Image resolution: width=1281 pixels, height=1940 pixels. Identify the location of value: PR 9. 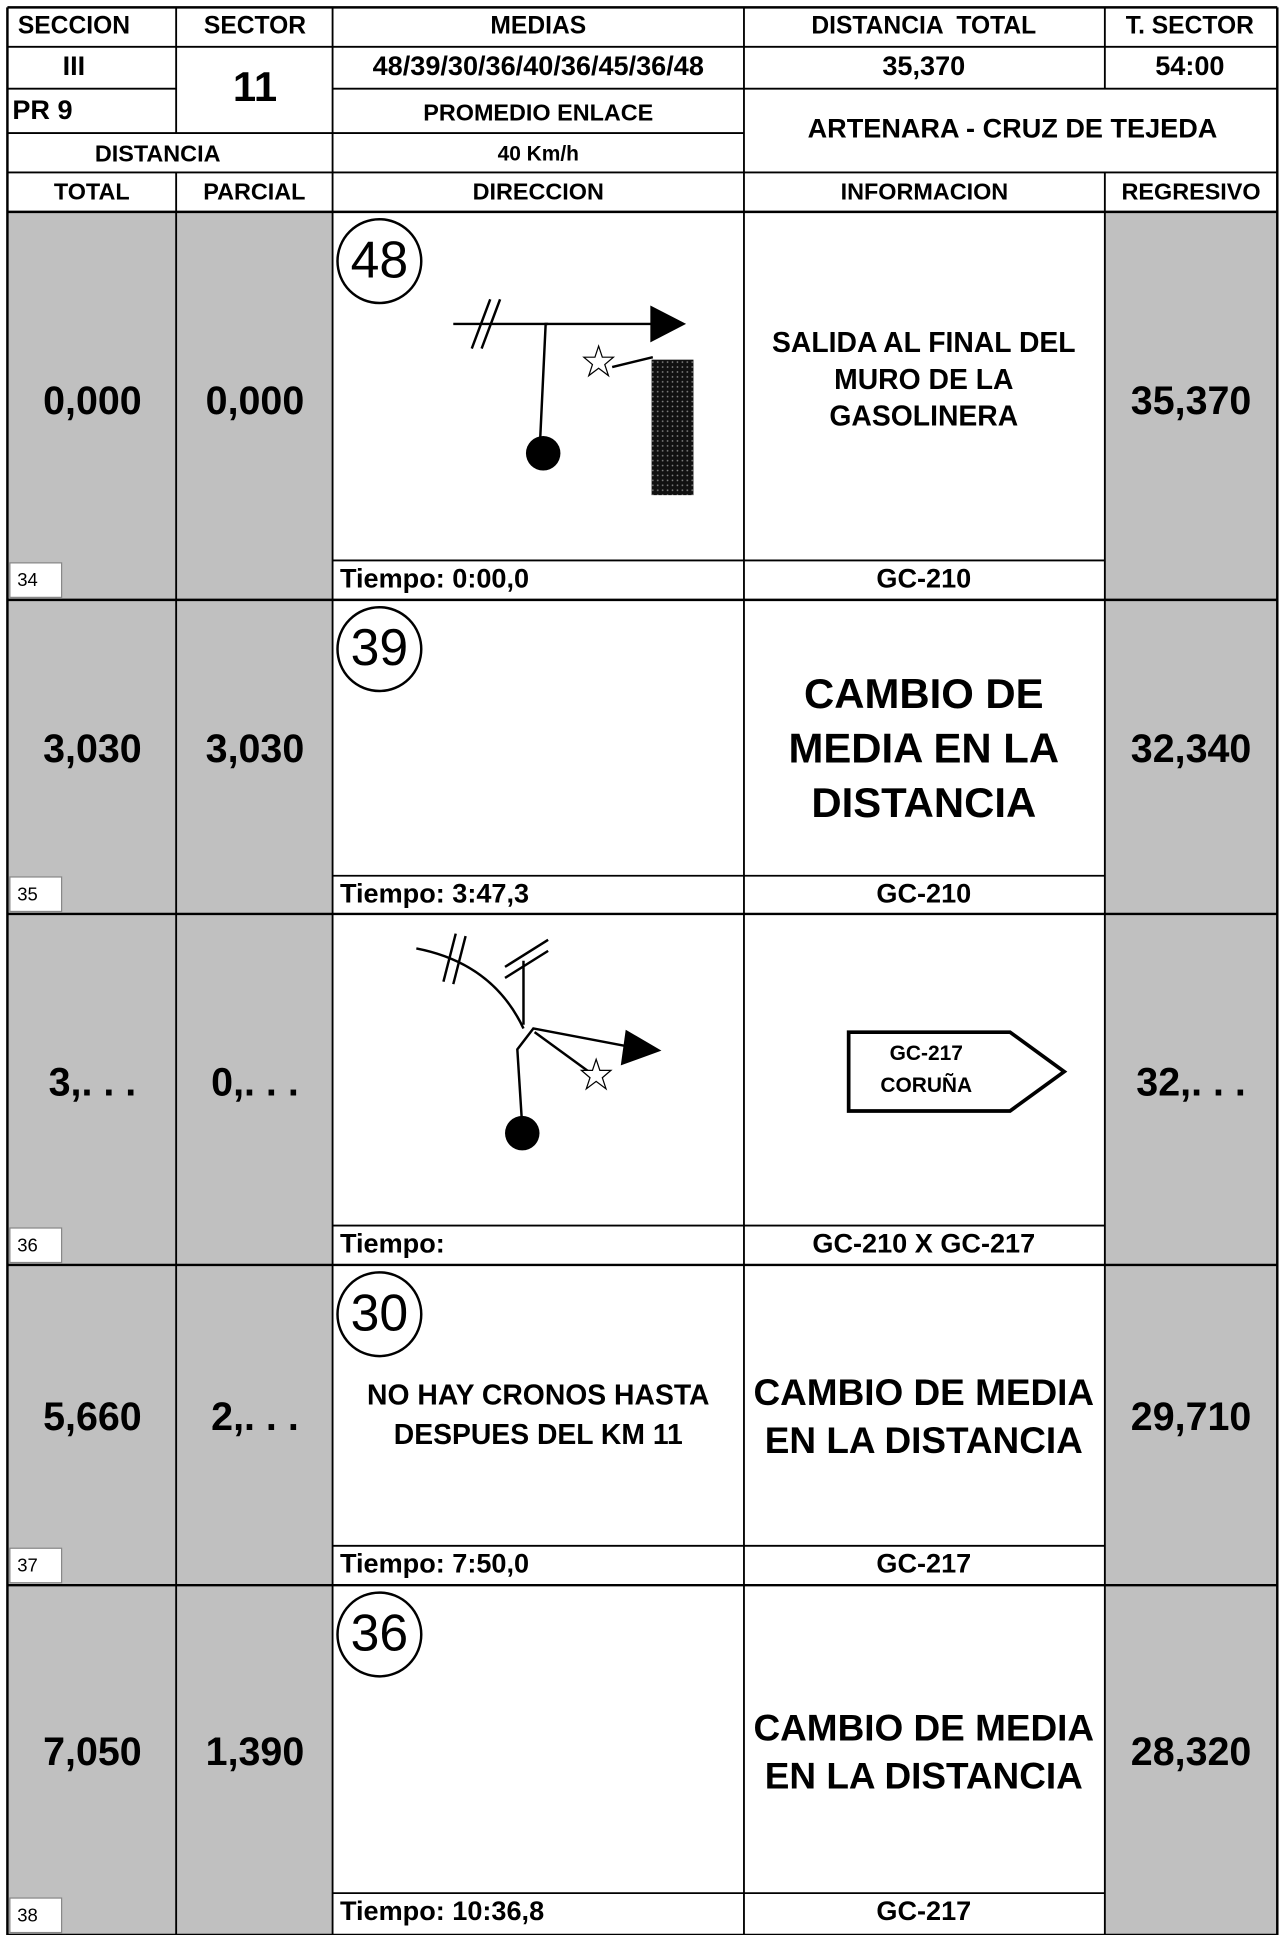
(42, 109).